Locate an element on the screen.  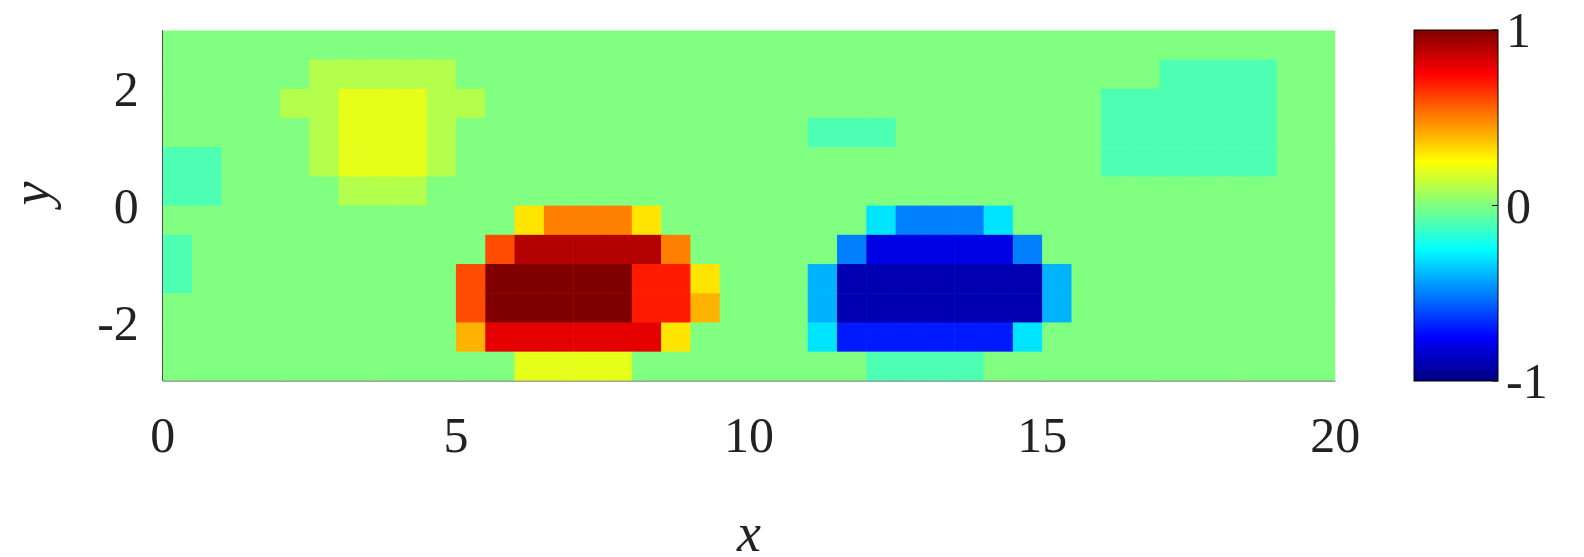
x-tick-label: 5 is located at coordinates (456, 436).